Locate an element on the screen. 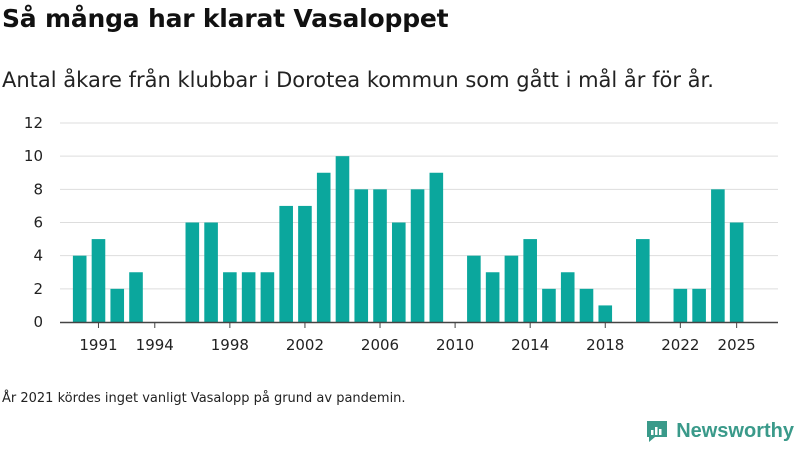 This screenshot has width=800, height=450. bar-2024 is located at coordinates (718, 255).